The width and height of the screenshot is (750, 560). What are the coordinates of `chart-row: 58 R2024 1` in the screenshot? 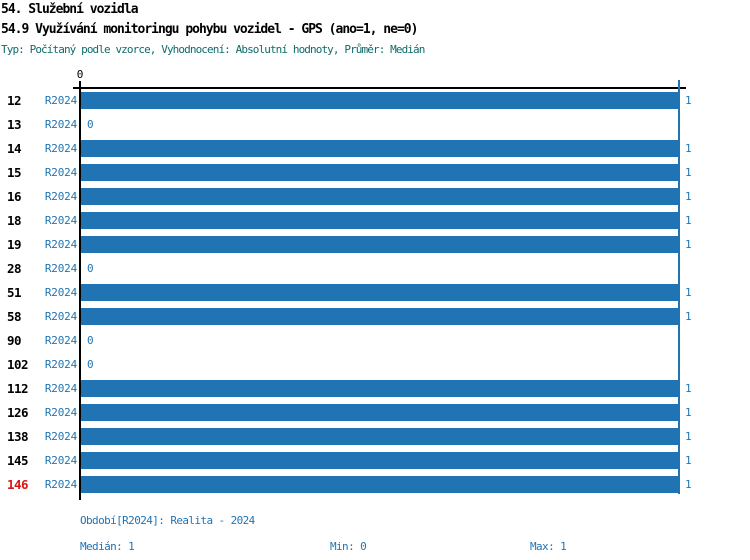 It's located at (375, 317).